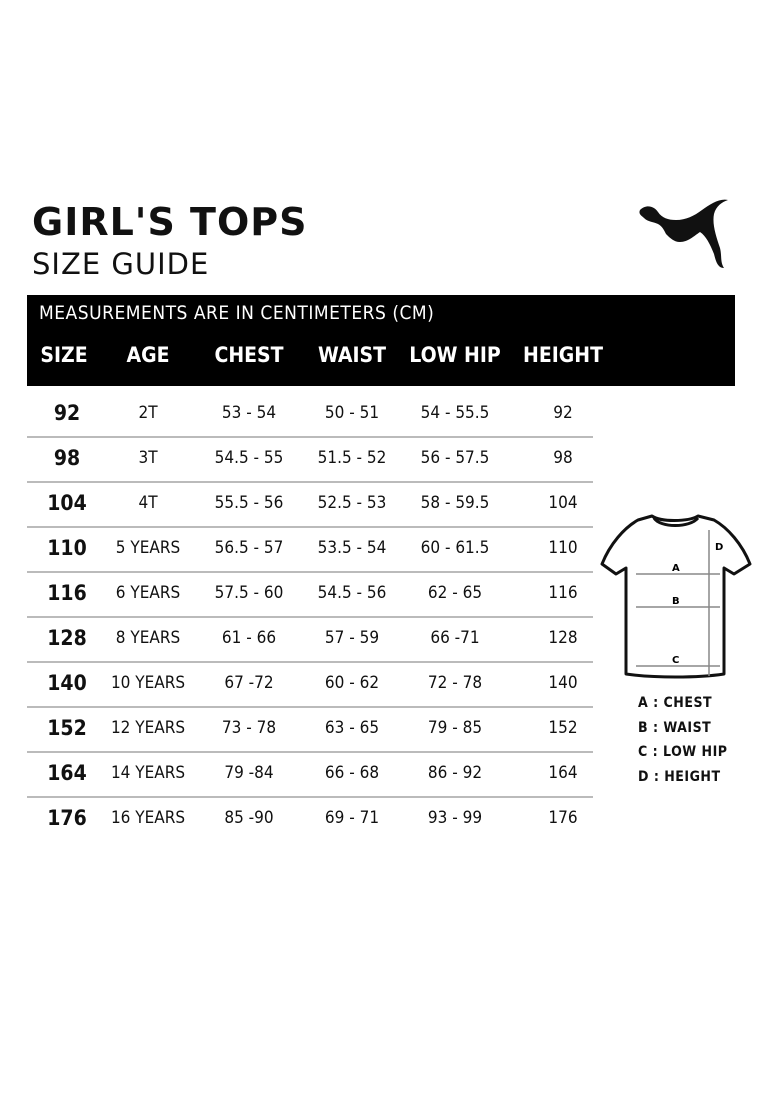  Describe the element at coordinates (249, 593) in the screenshot. I see `cell-chest: 57.5 - 60` at that location.